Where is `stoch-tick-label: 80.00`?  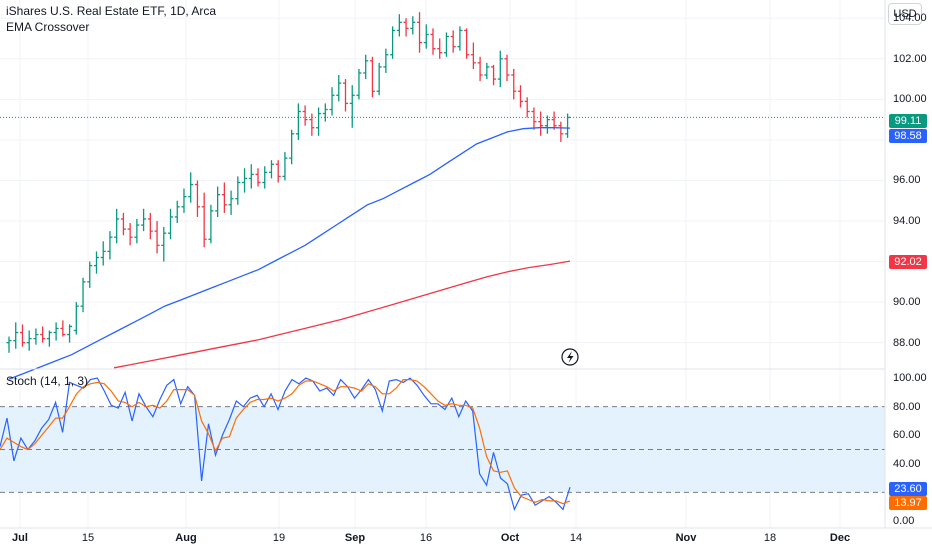
stoch-tick-label: 80.00 is located at coordinates (907, 406).